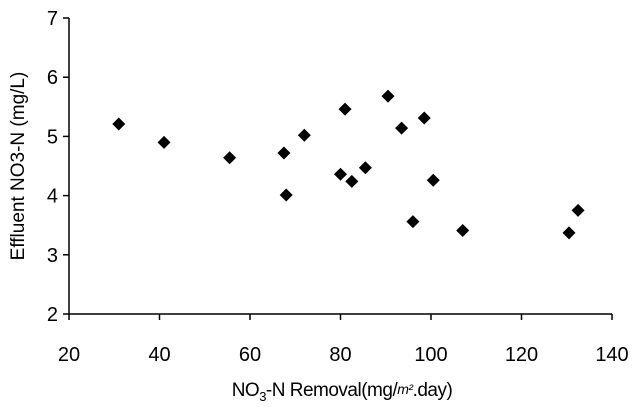  Describe the element at coordinates (340, 355) in the screenshot. I see `x-tick-label: 80` at that location.